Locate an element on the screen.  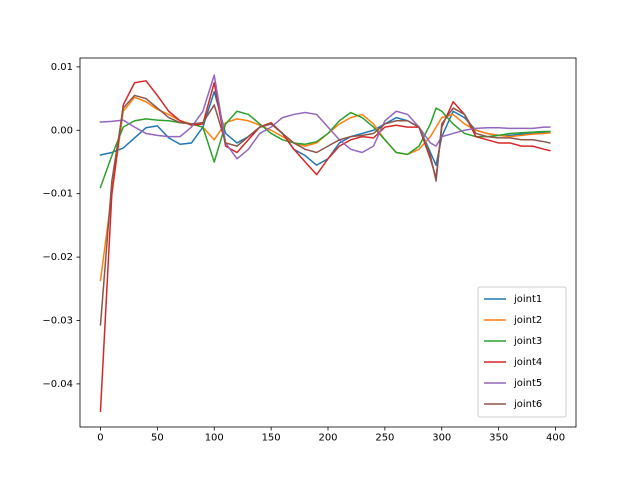
legend-label-joint2: joint2 is located at coordinates (527, 320).